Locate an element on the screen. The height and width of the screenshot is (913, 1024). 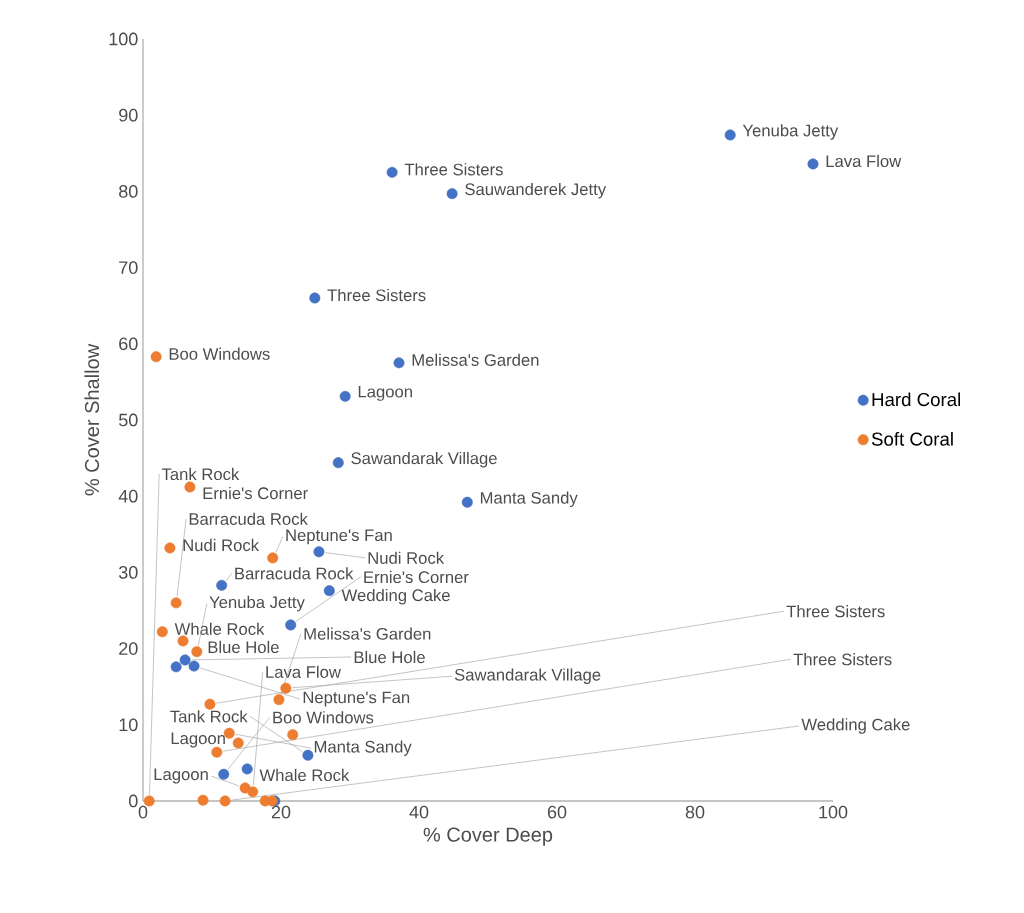
y-tick-label: 30 is located at coordinates (128, 572).